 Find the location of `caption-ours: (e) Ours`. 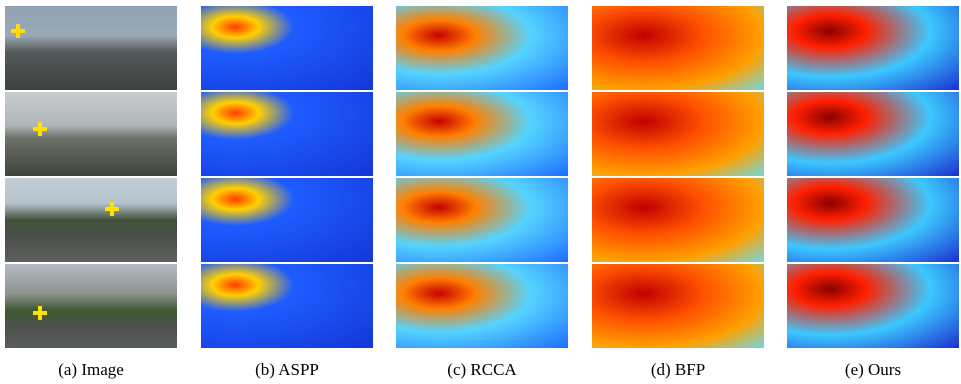

caption-ours: (e) Ours is located at coordinates (873, 369).